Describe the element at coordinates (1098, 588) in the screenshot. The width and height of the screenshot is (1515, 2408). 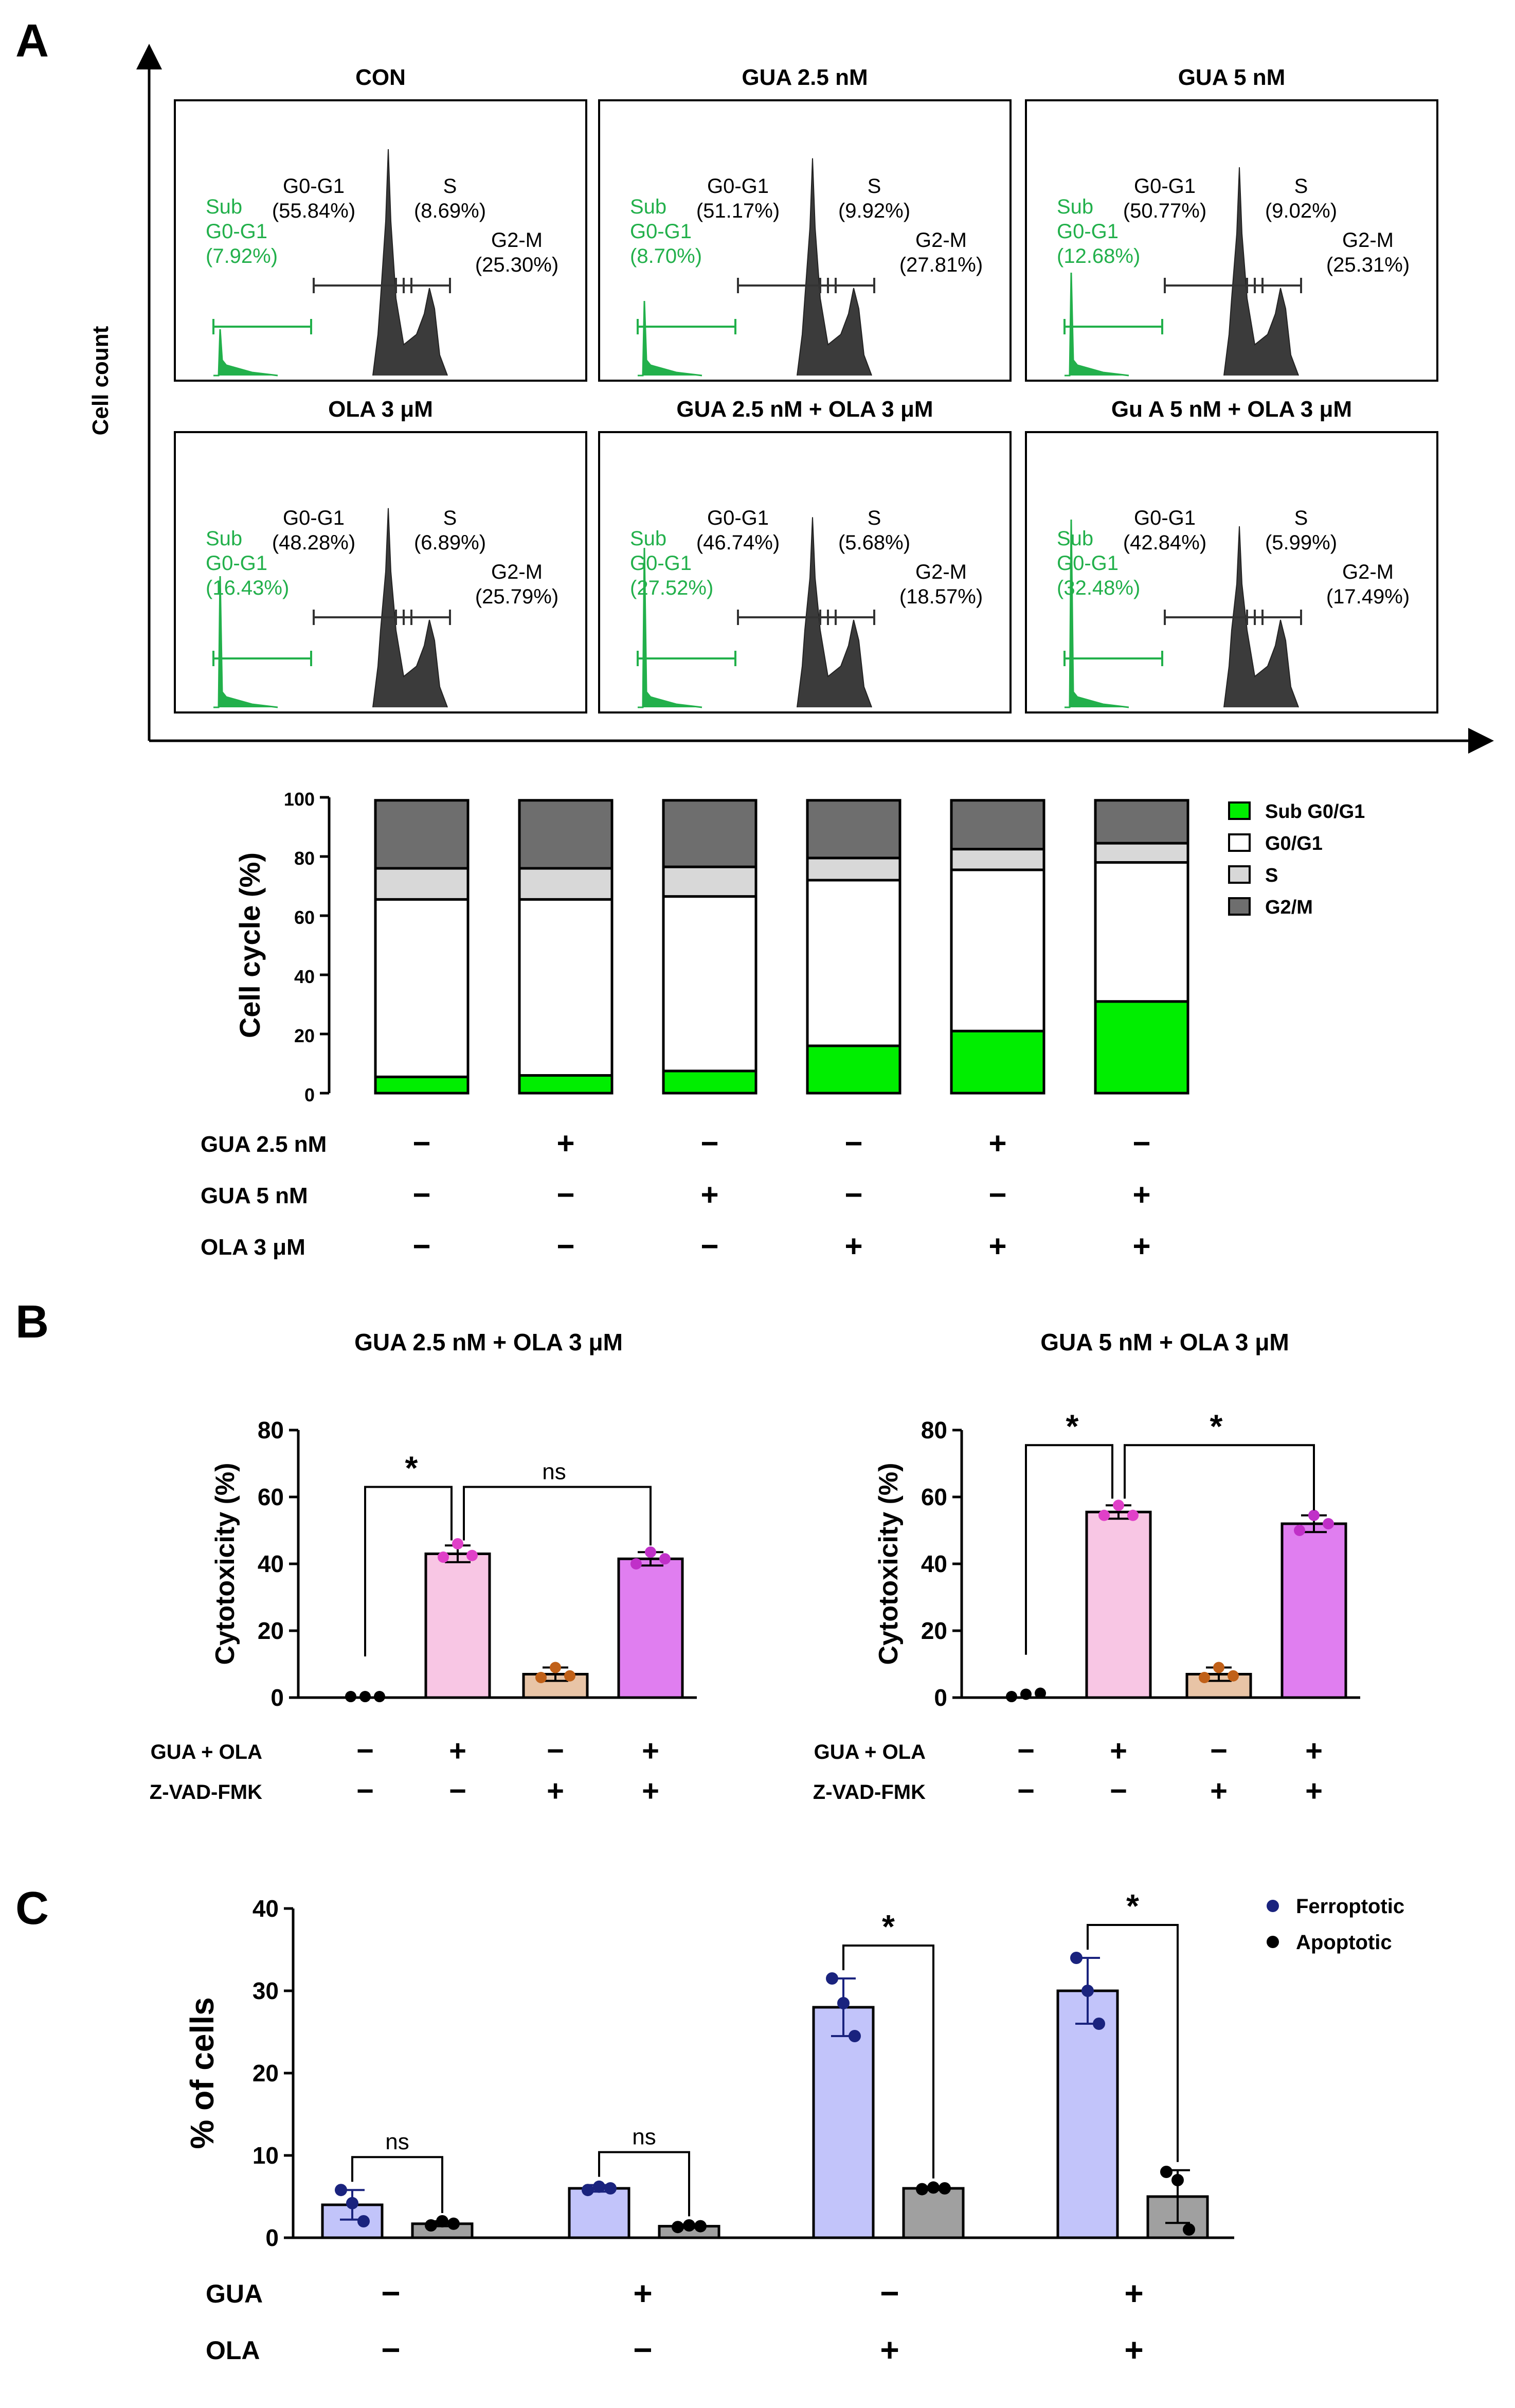
I see `sub-g1-percent: (32.48%)` at that location.